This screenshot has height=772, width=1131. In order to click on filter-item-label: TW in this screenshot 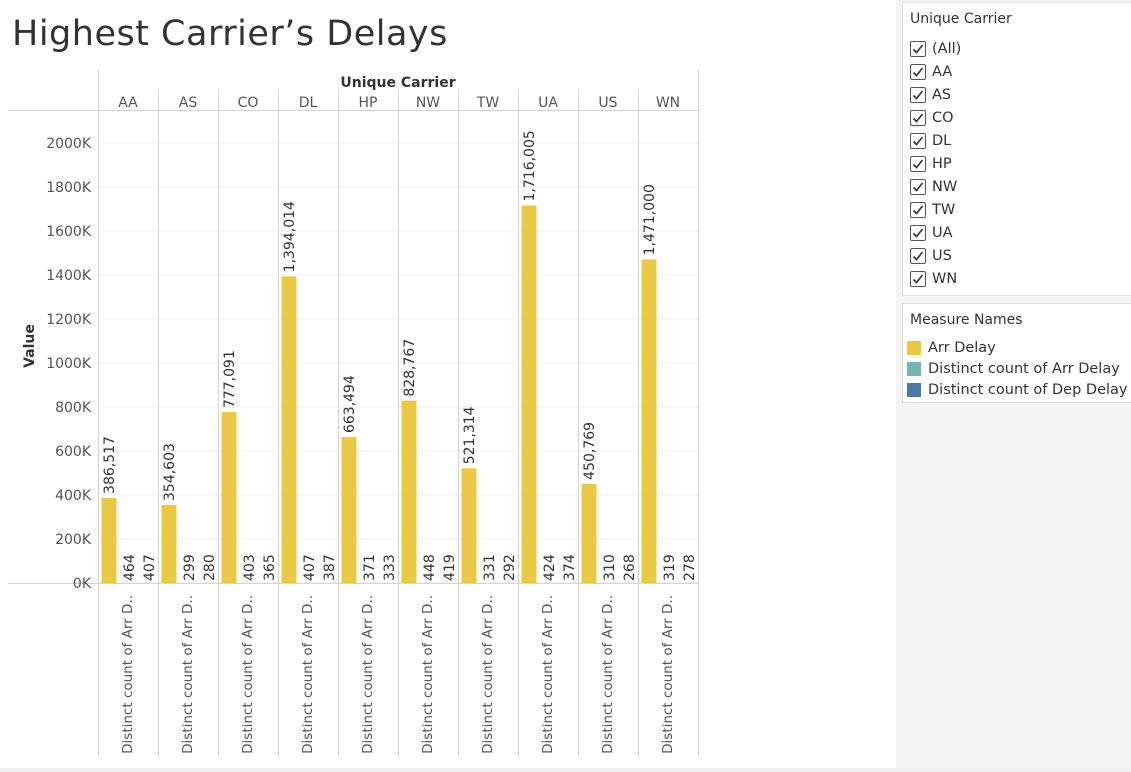, I will do `click(944, 209)`.